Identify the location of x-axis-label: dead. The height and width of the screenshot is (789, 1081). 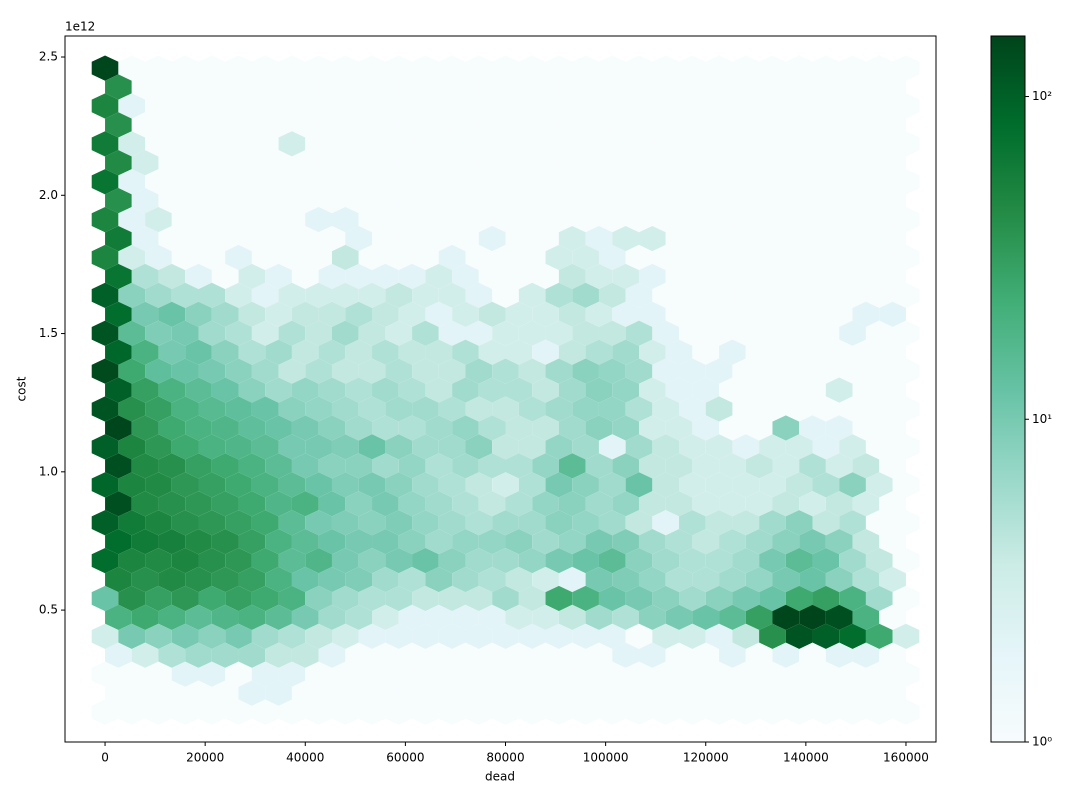
(500, 777).